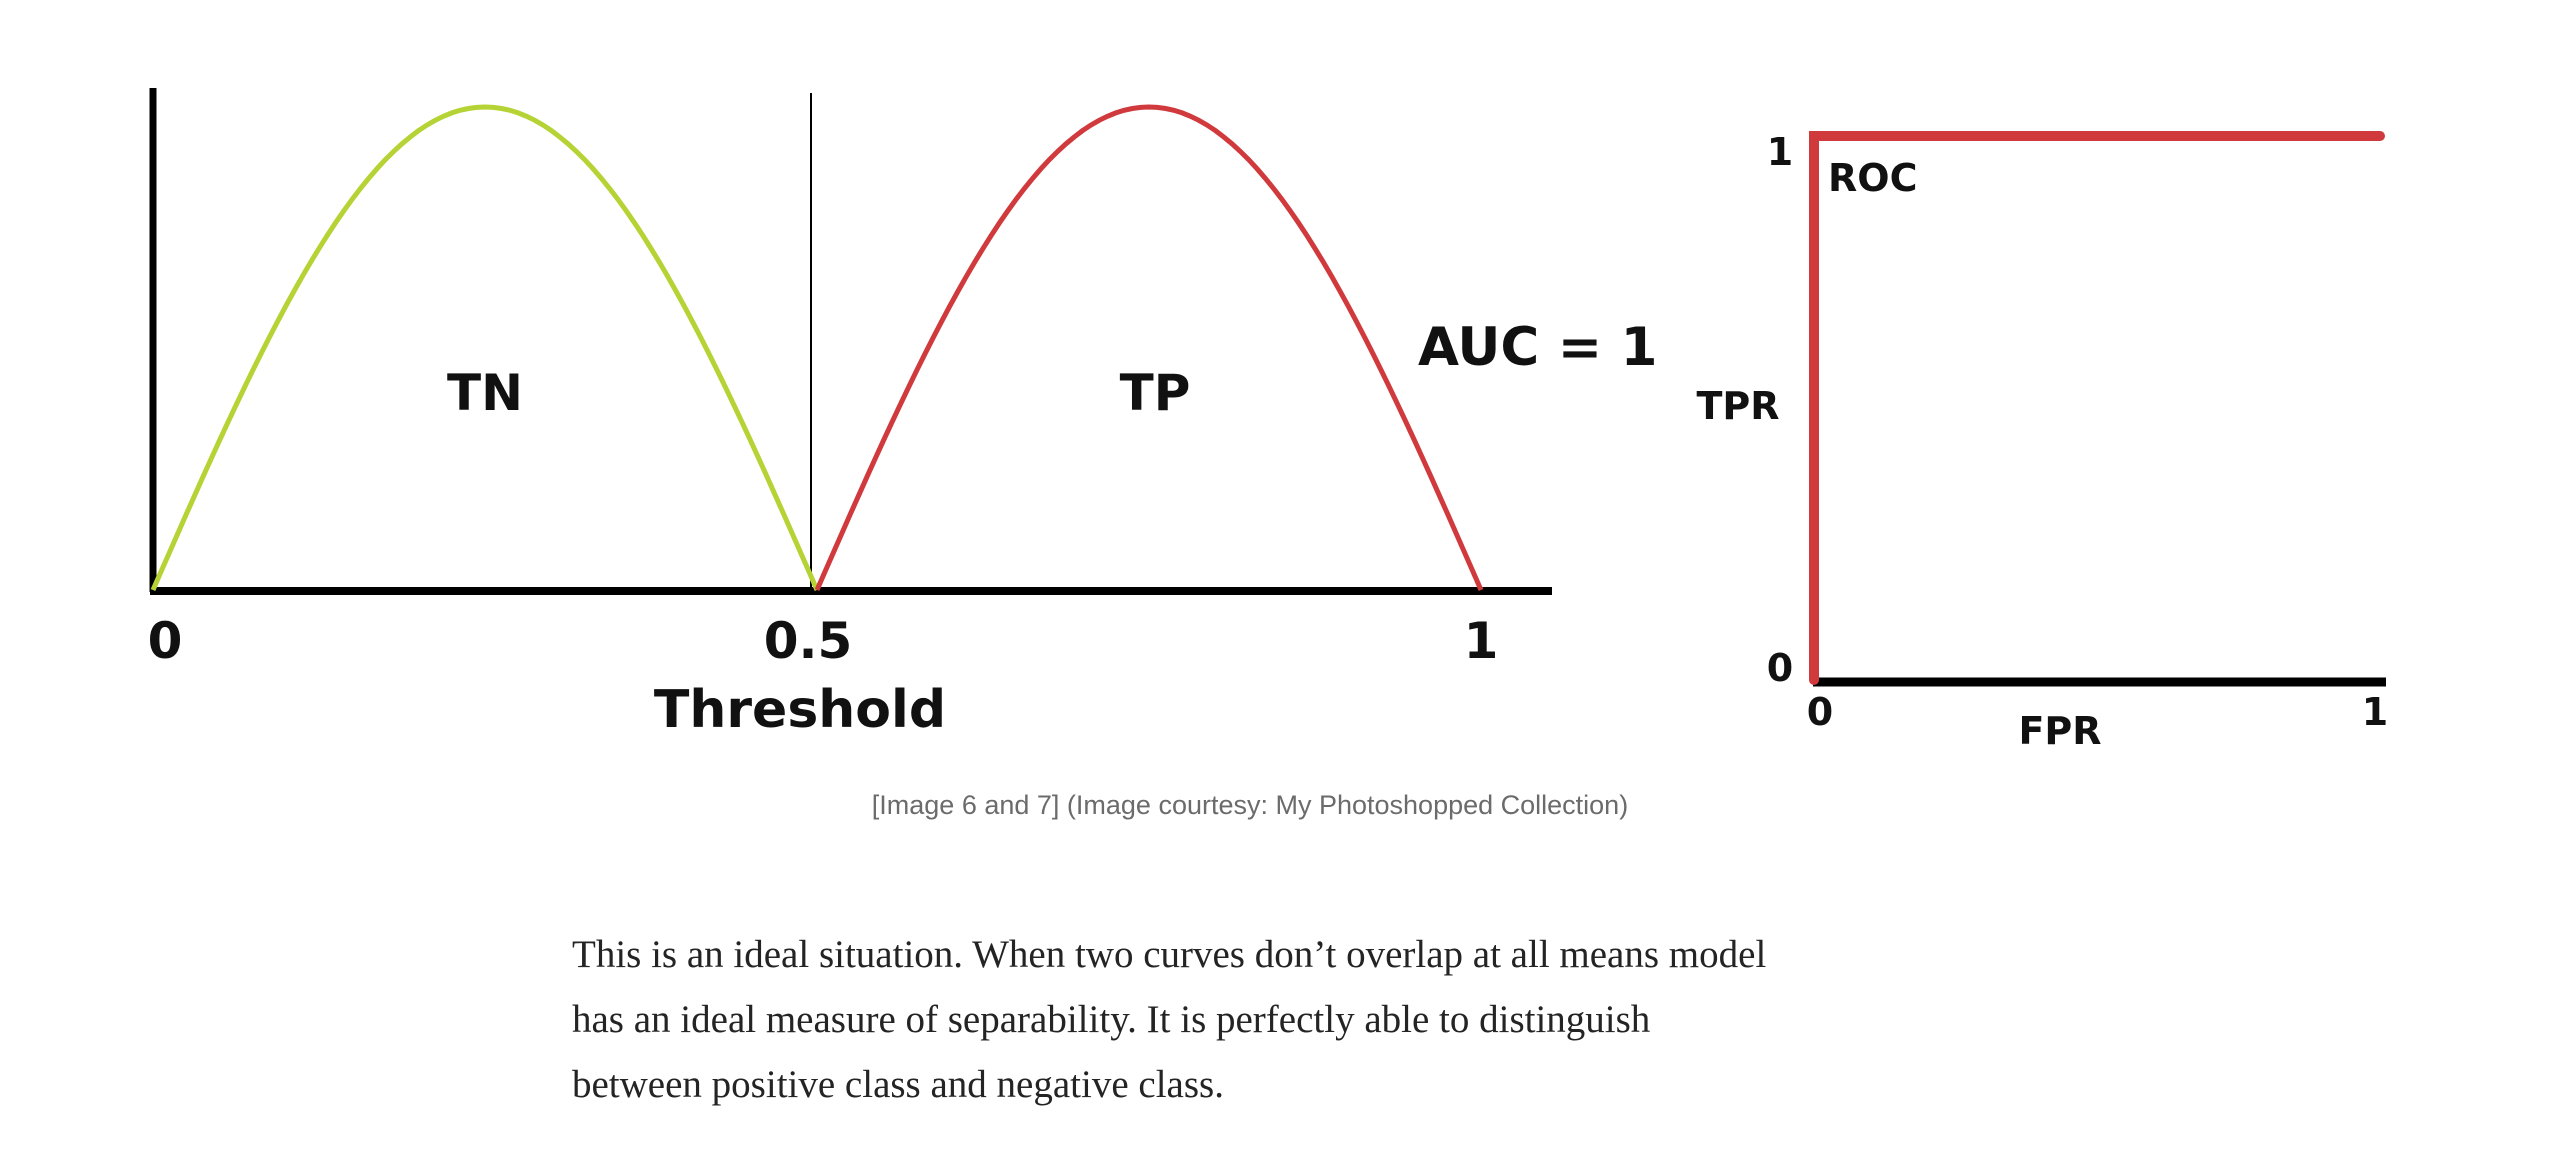 This screenshot has height=1158, width=2576. Describe the element at coordinates (1538, 347) in the screenshot. I see `auc-label: AUC = 1` at that location.